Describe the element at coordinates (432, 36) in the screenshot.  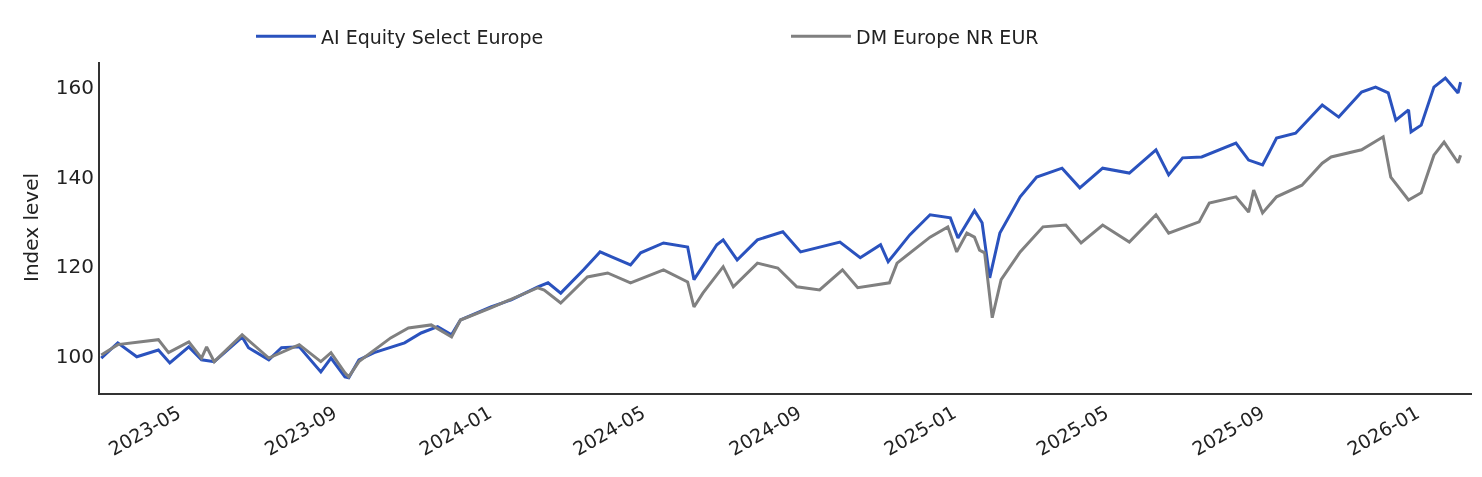
I see `legend-label: AI Equity Select Europe` at that location.